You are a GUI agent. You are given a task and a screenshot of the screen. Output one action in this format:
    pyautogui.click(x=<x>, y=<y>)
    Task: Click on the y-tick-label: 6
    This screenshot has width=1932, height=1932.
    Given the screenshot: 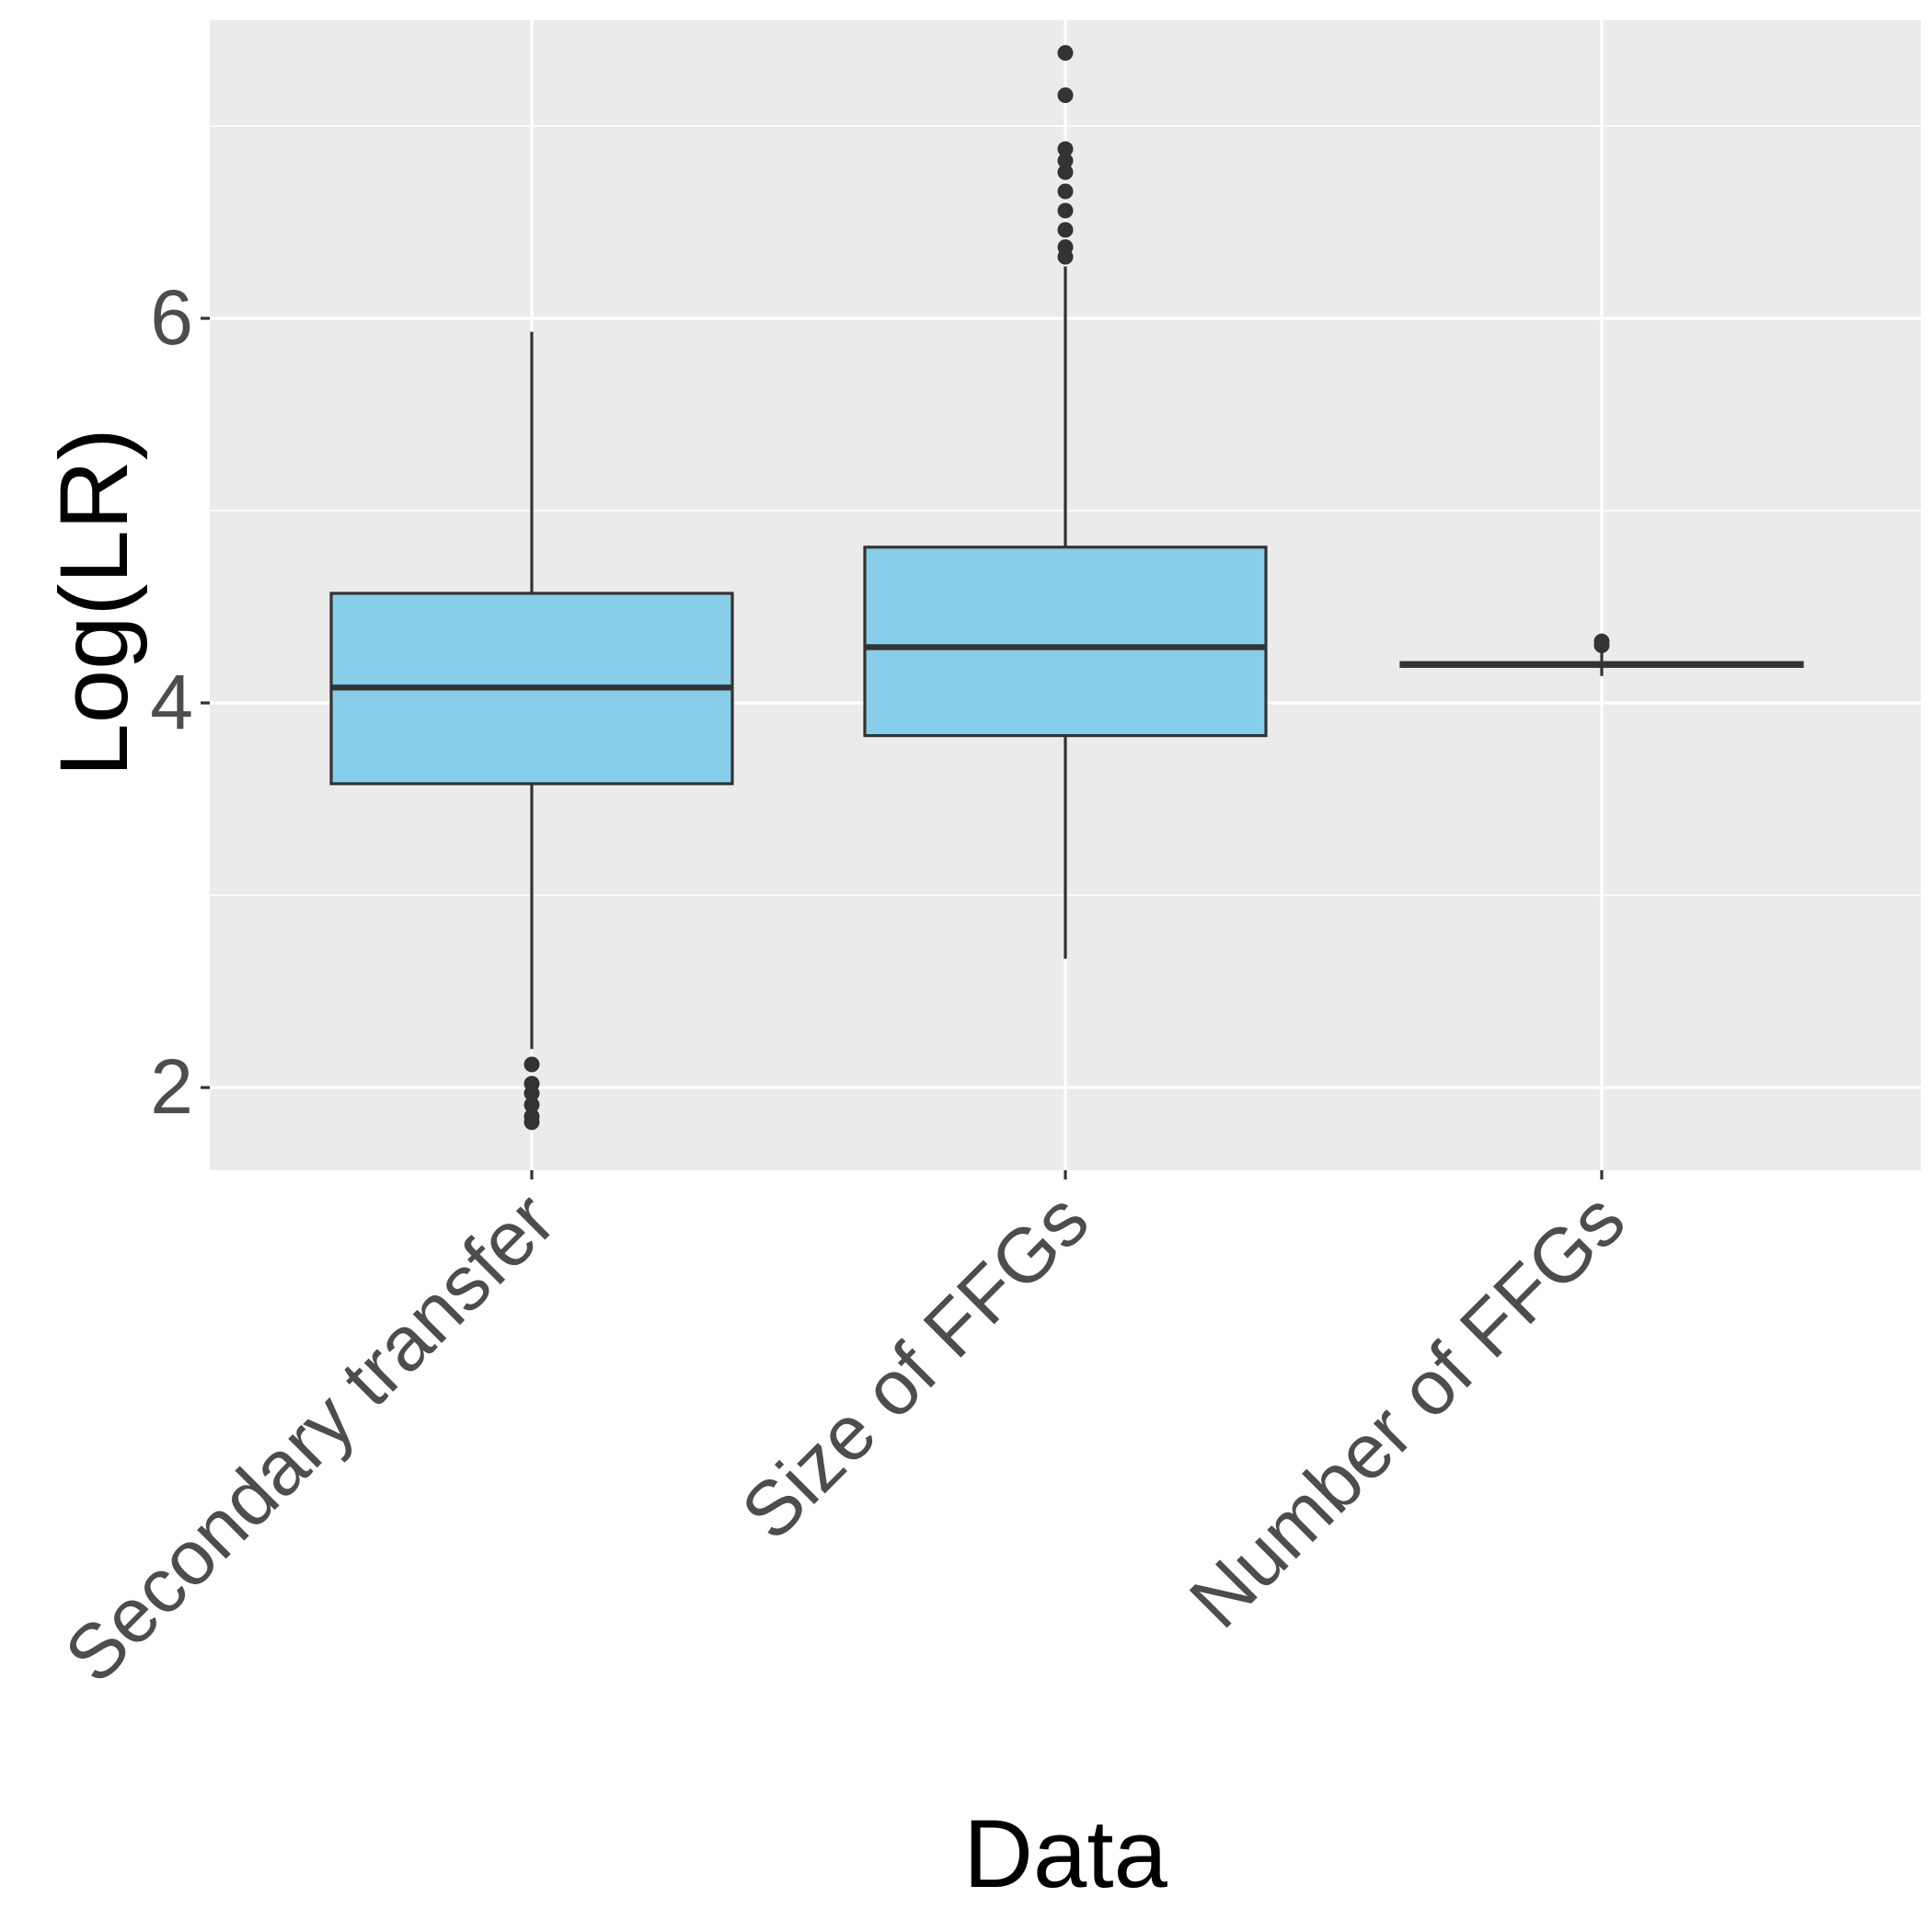 What is the action you would take?
    pyautogui.click(x=171, y=317)
    